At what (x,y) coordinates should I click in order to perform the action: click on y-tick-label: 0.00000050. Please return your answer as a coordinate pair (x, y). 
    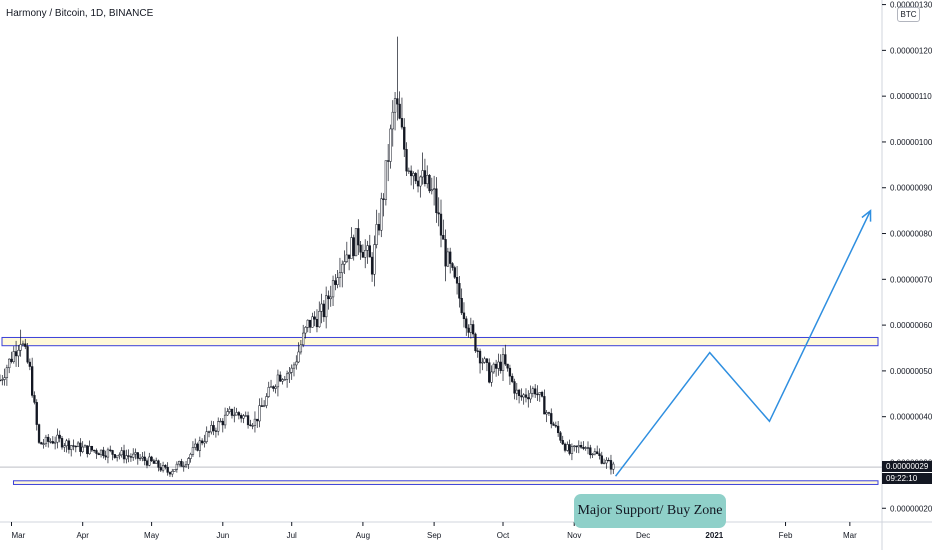
    Looking at the image, I should click on (911, 371).